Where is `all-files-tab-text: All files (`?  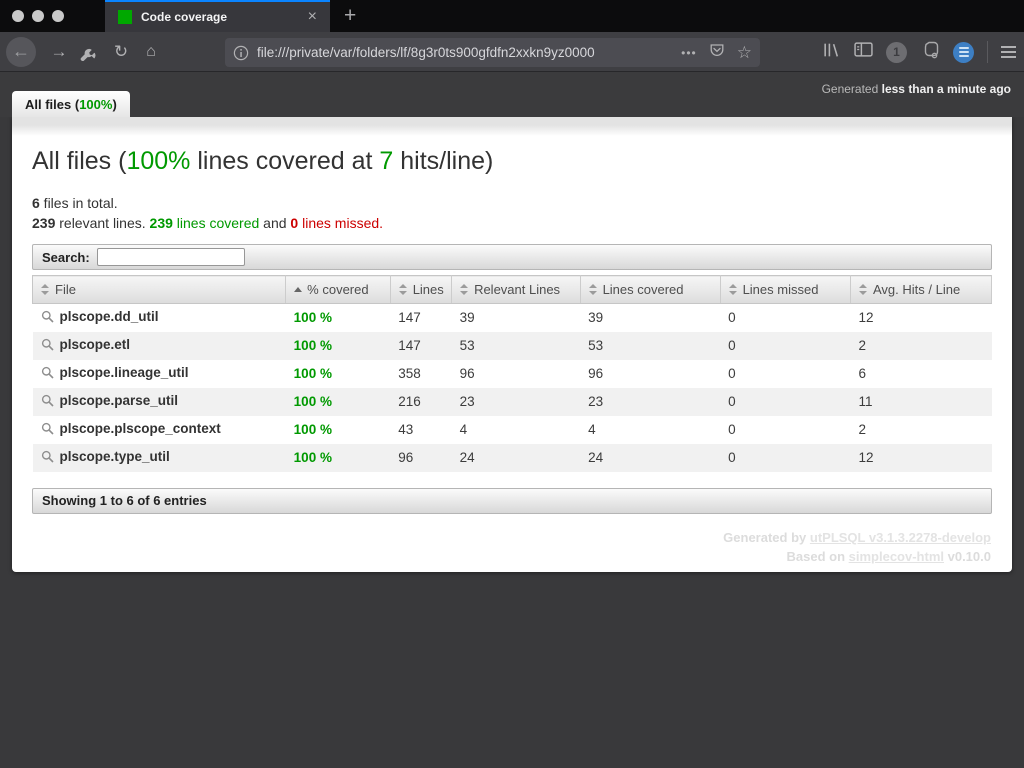
all-files-tab-text: All files ( is located at coordinates (52, 104).